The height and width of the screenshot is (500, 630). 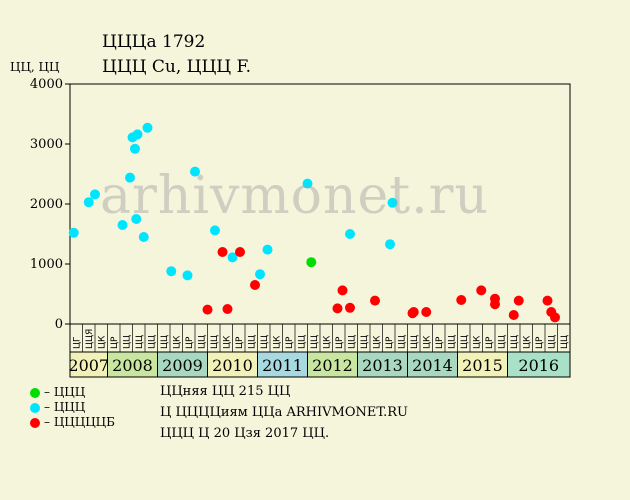 What do you see at coordinates (35, 407) in the screenshot?
I see `legend-cyan-dot-icon` at bounding box center [35, 407].